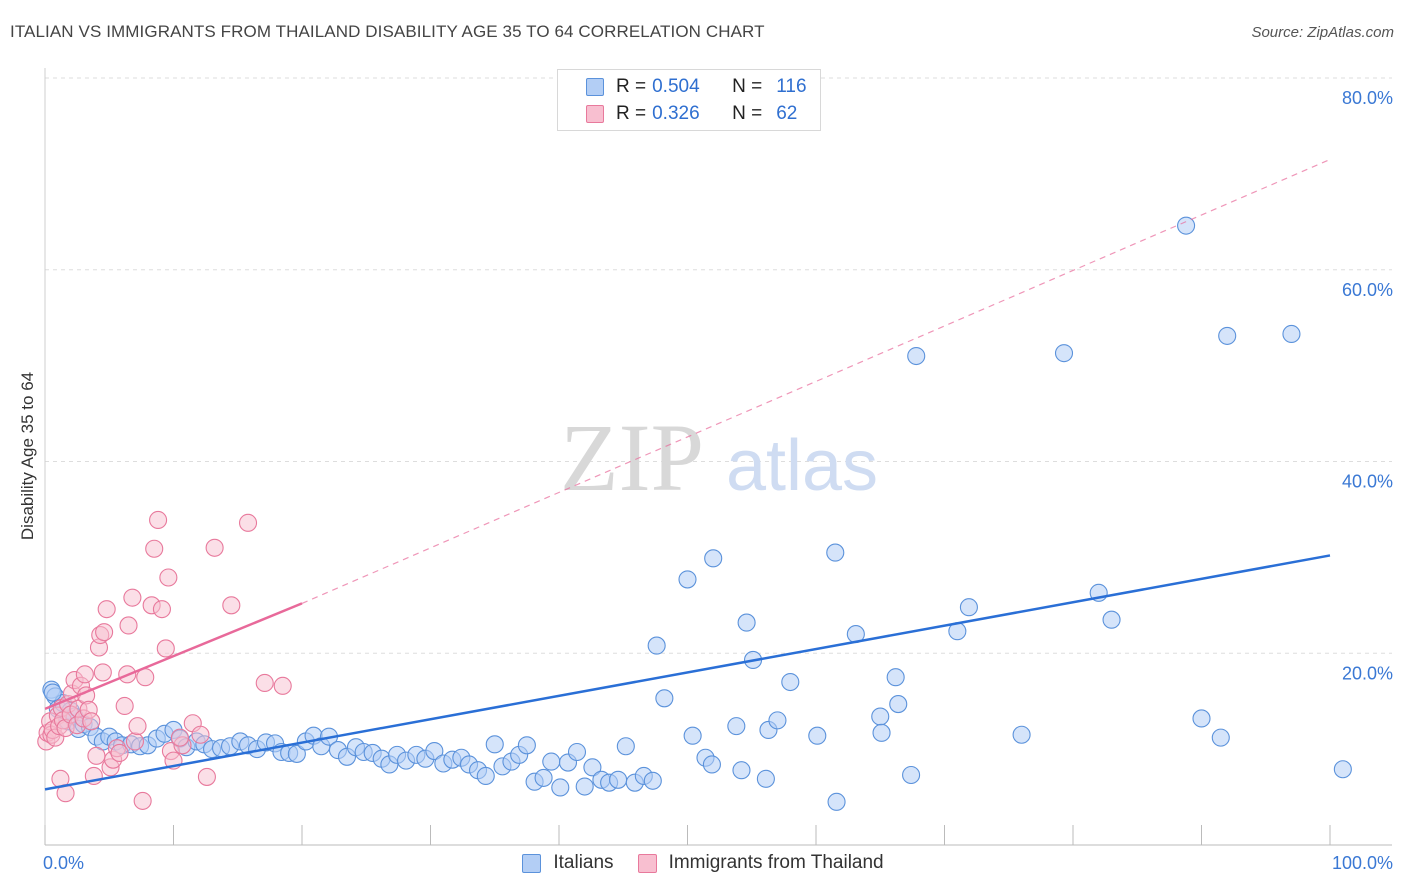  I want to click on italians-legend-swatch, so click(532, 863).